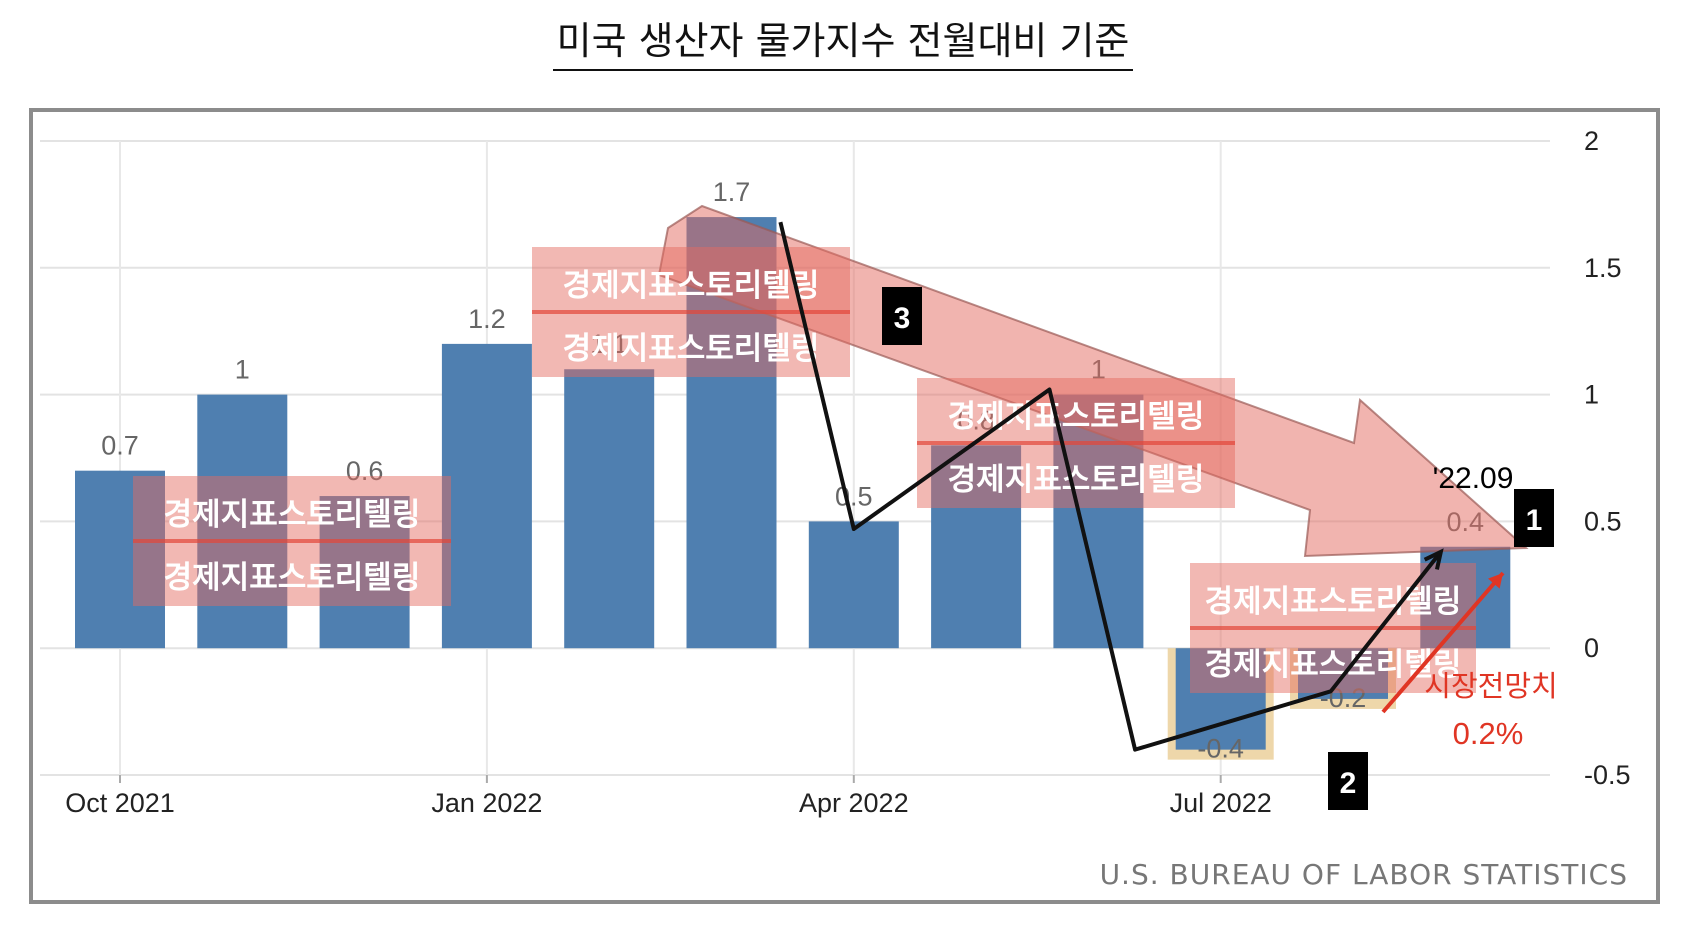 This screenshot has height=928, width=1686. I want to click on step-marker-number: 1, so click(1534, 520).